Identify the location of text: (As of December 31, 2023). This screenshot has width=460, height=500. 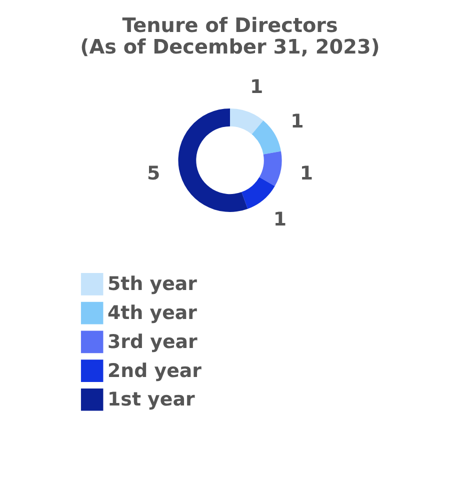
(230, 47).